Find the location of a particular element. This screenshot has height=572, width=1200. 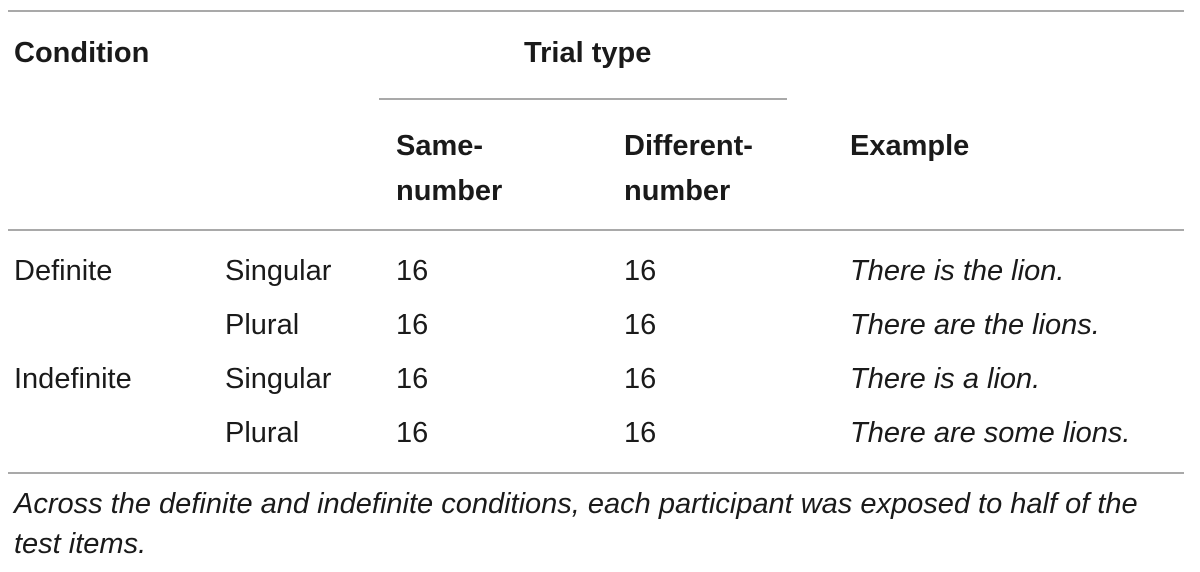

header-different-number-line2: number is located at coordinates (677, 191).